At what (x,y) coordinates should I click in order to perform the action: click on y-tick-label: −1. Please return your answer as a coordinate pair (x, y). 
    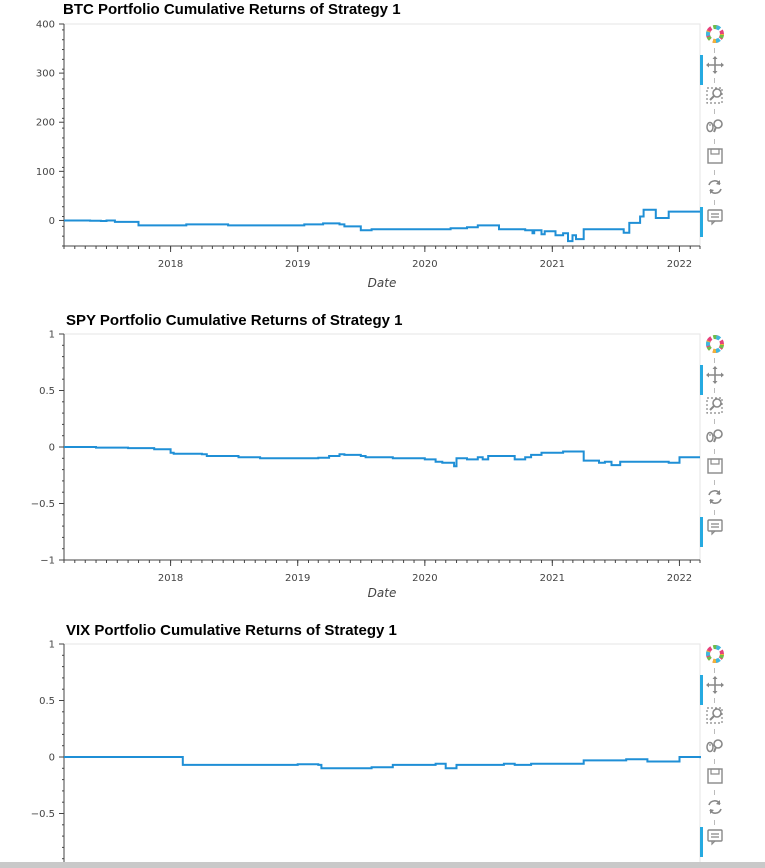
    Looking at the image, I should click on (47, 561).